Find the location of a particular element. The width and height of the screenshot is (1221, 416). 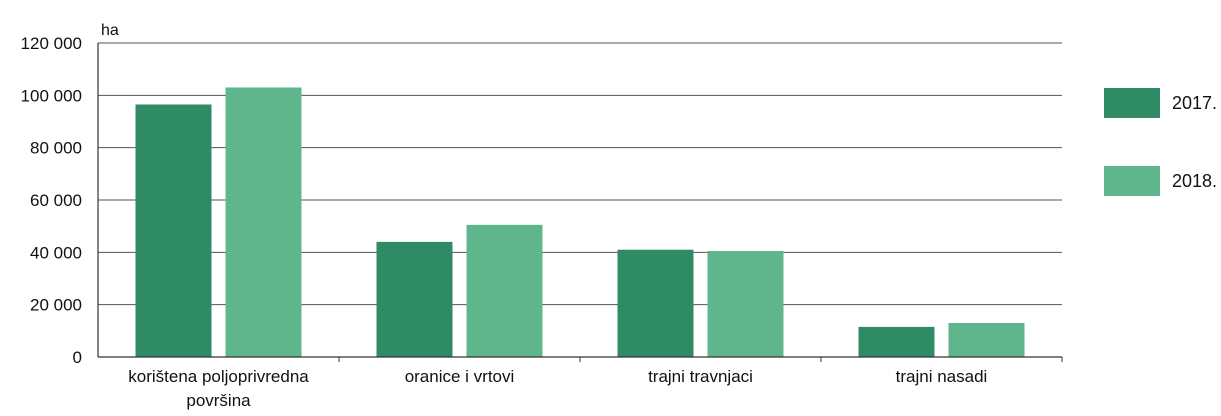

x-category-label: oranice i vrtovi is located at coordinates (460, 376).